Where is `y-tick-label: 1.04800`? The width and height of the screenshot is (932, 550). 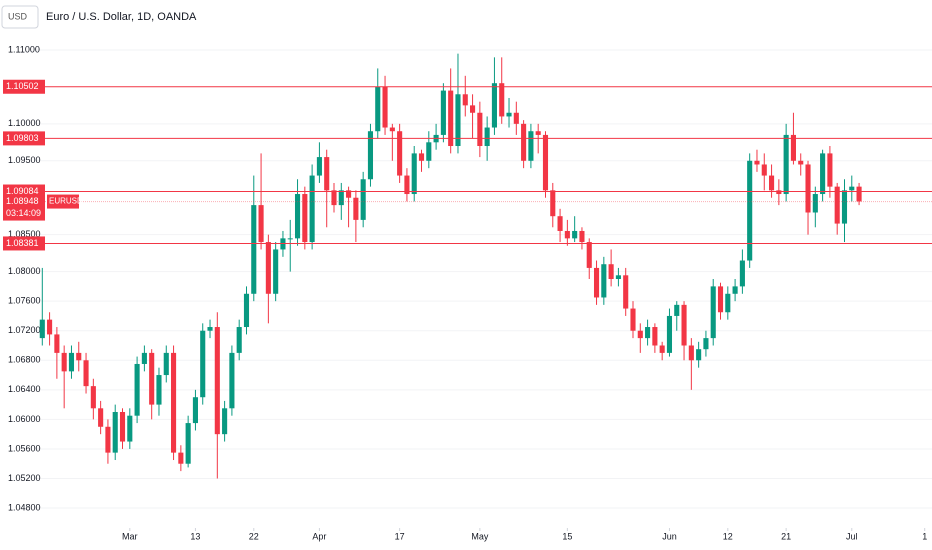
y-tick-label: 1.04800 is located at coordinates (24, 507).